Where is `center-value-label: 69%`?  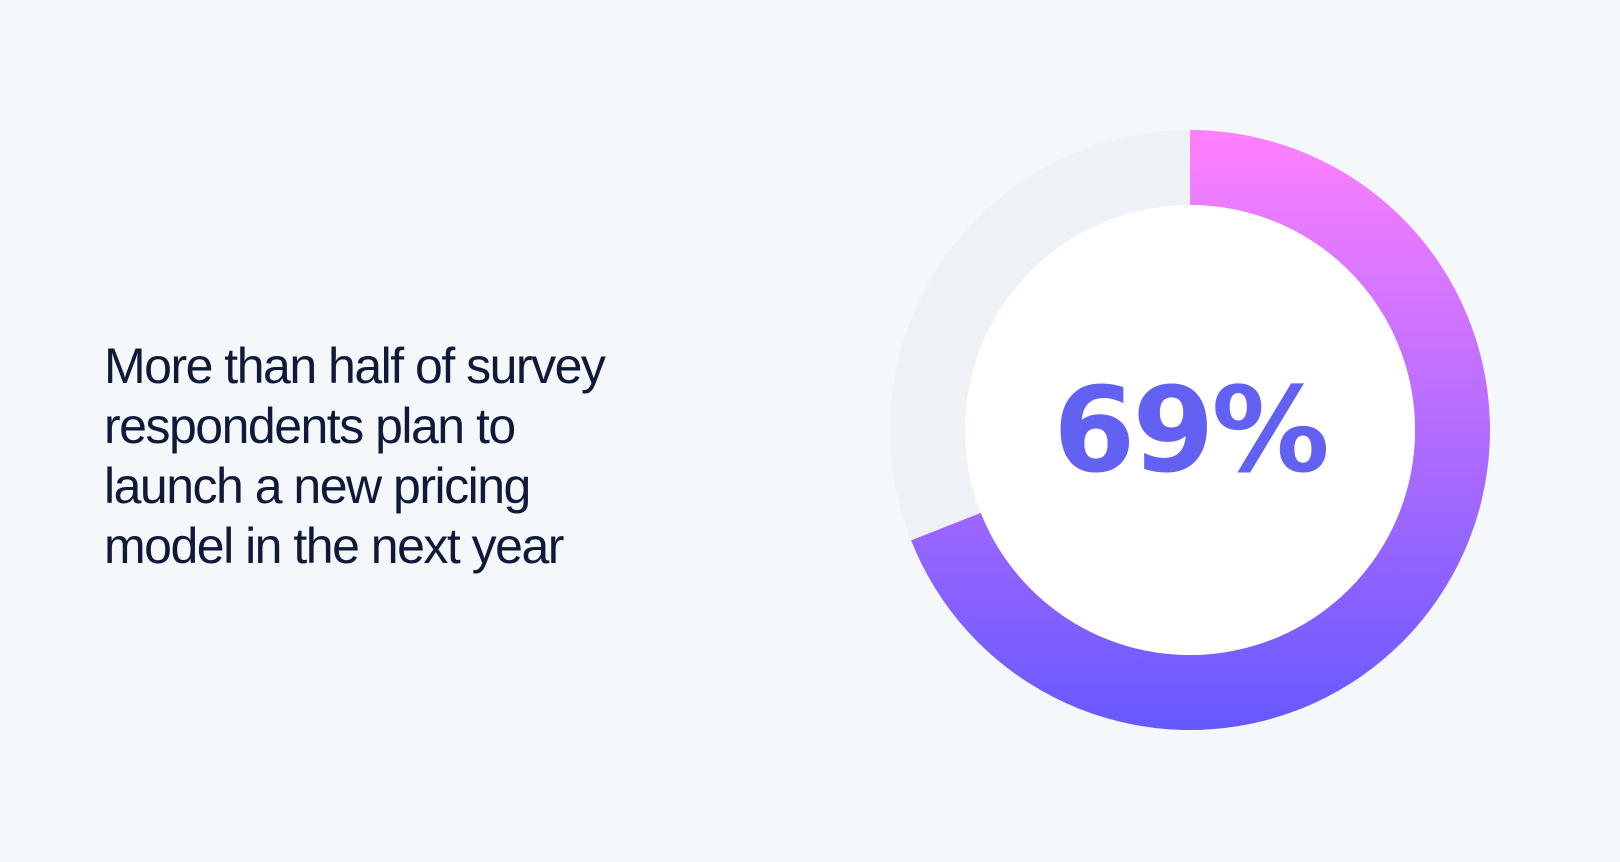
center-value-label: 69% is located at coordinates (1189, 430).